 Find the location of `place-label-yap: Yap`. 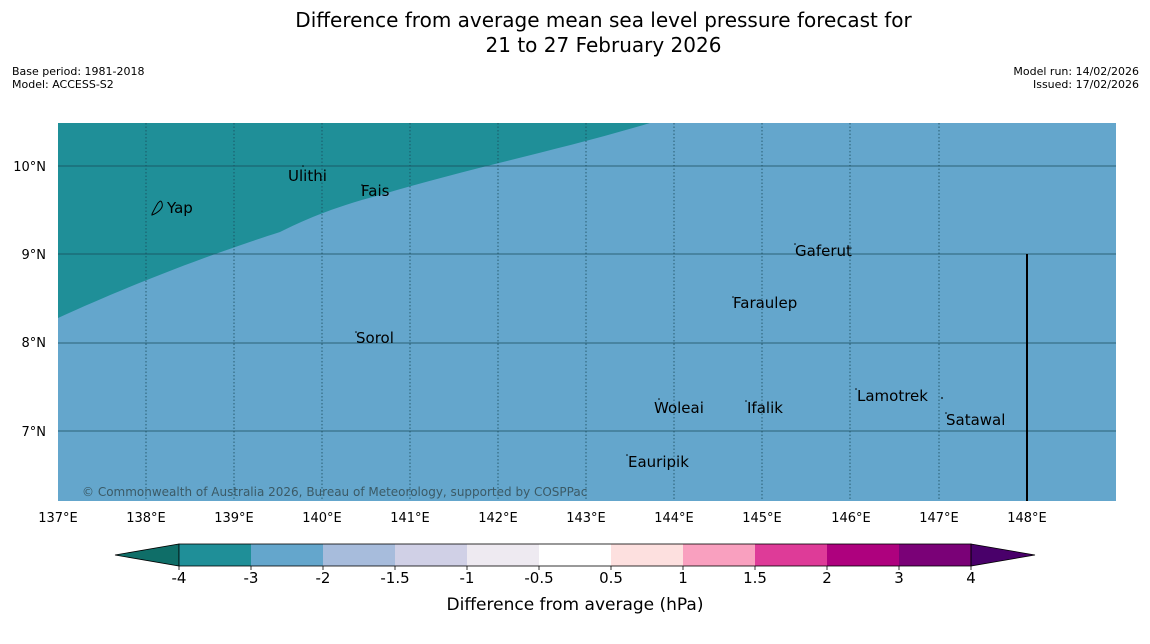

place-label-yap: Yap is located at coordinates (179, 208).